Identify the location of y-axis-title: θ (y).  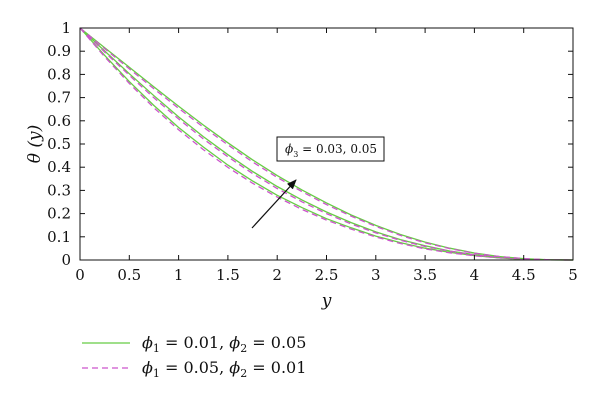
(35, 144).